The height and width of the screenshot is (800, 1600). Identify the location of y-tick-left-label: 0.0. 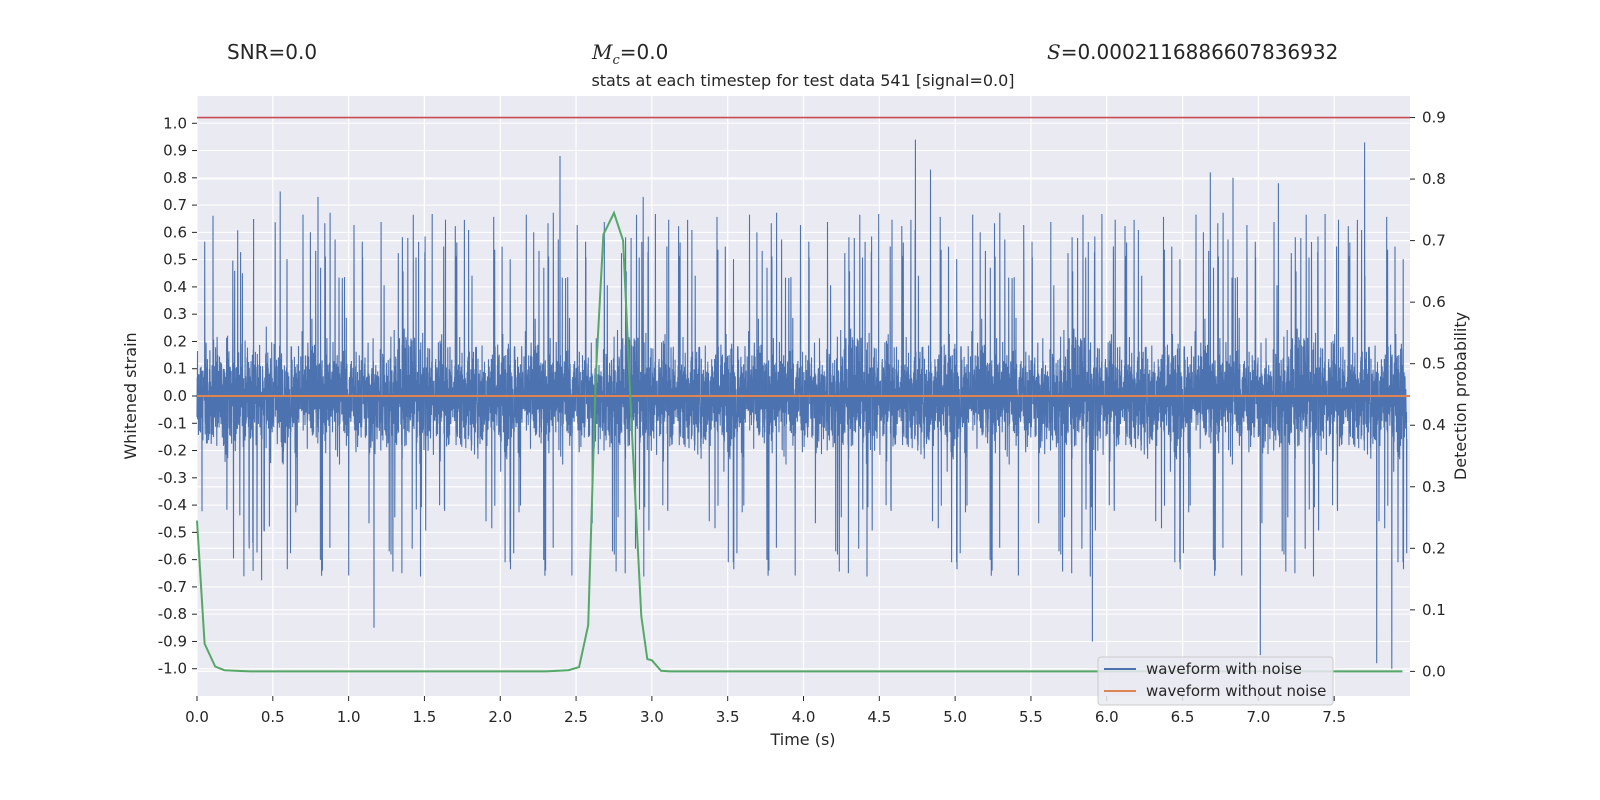
(175, 396).